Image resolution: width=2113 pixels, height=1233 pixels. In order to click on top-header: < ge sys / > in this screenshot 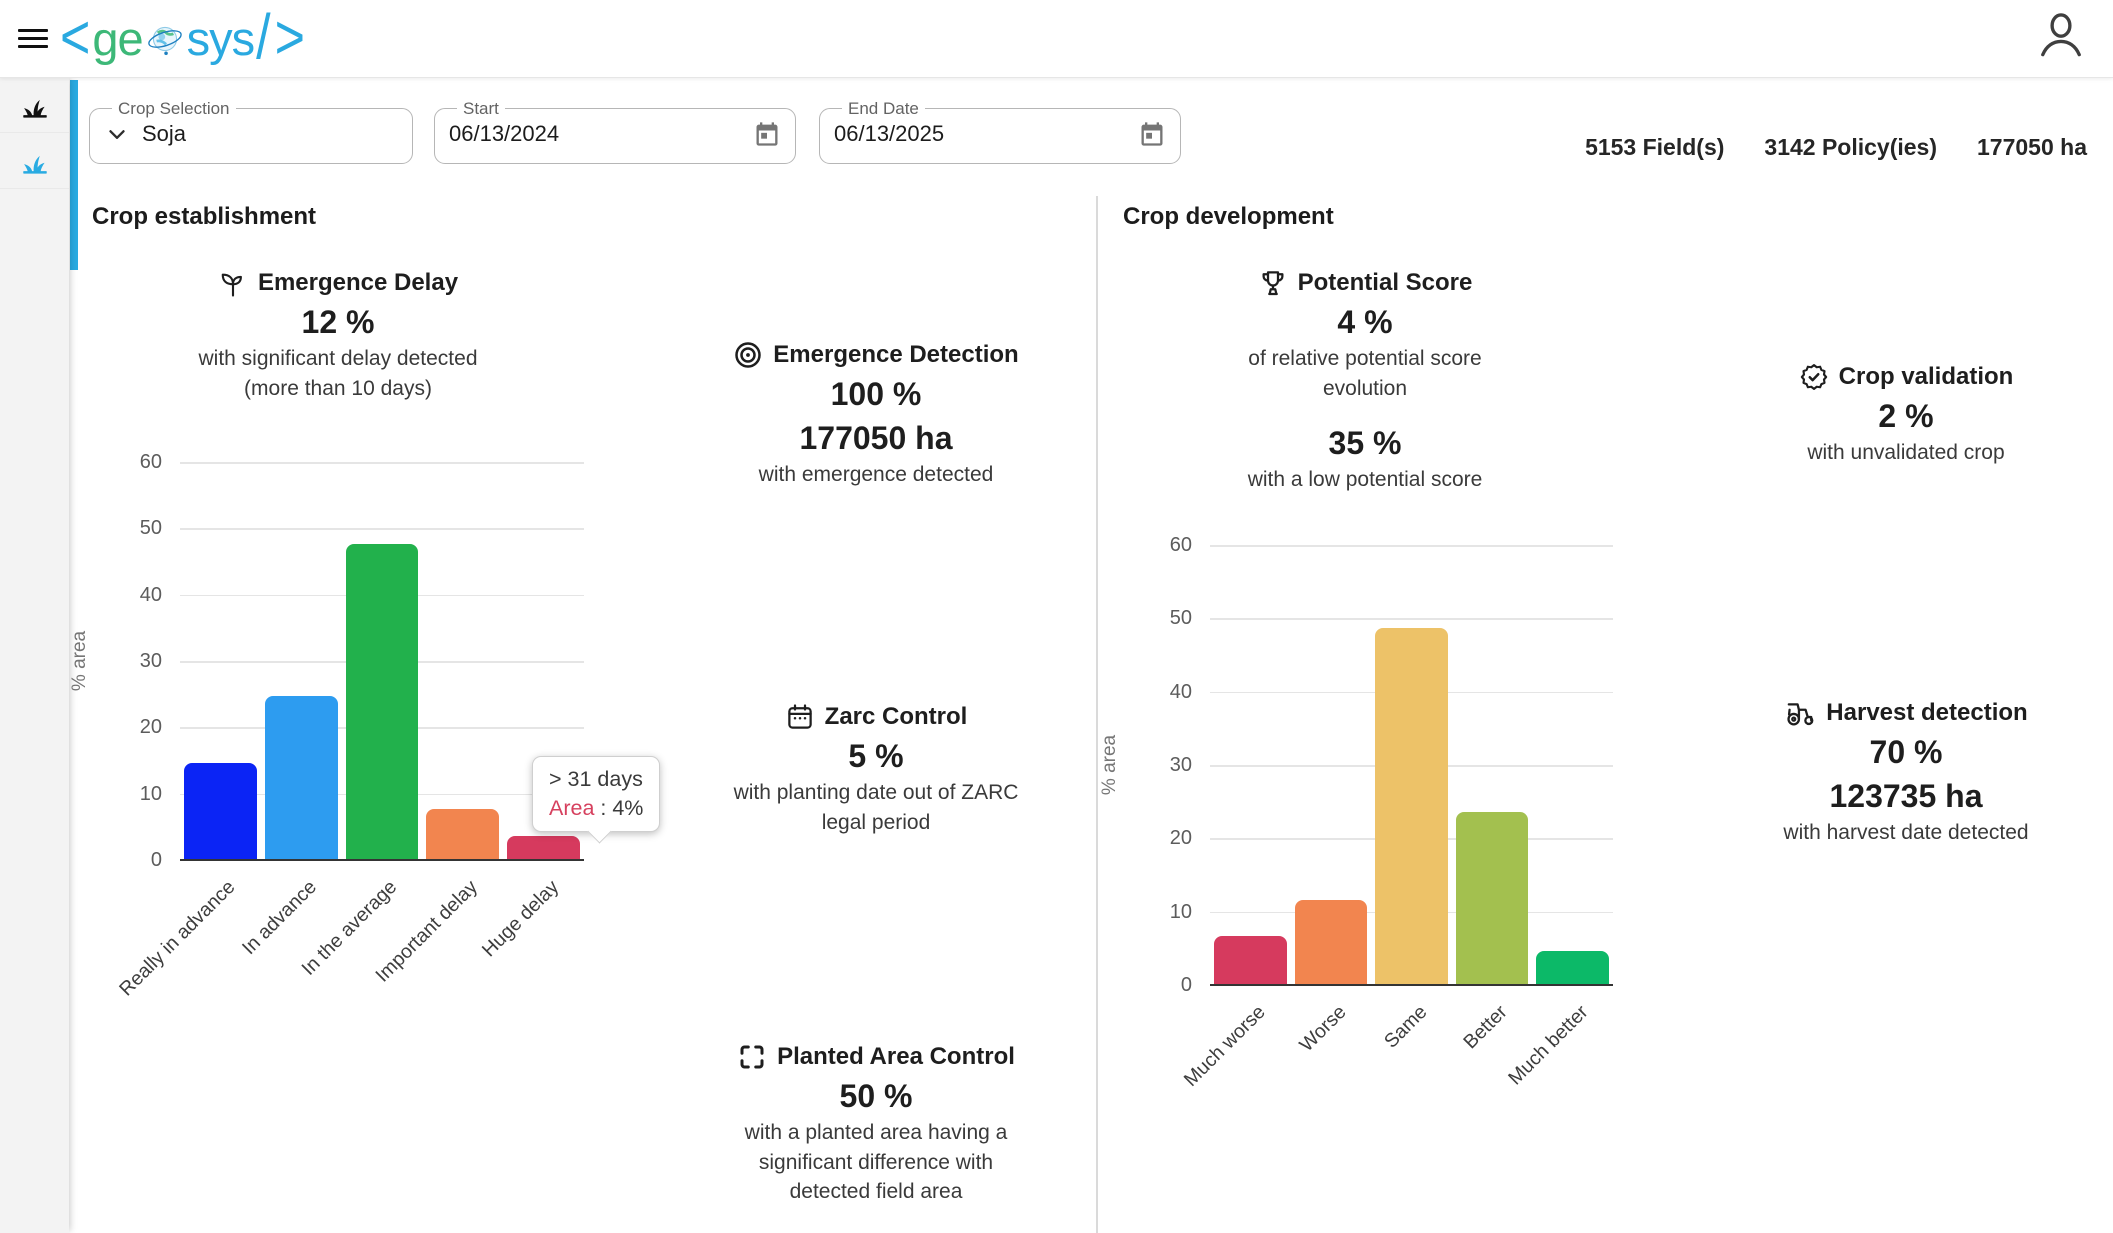, I will do `click(1056, 39)`.